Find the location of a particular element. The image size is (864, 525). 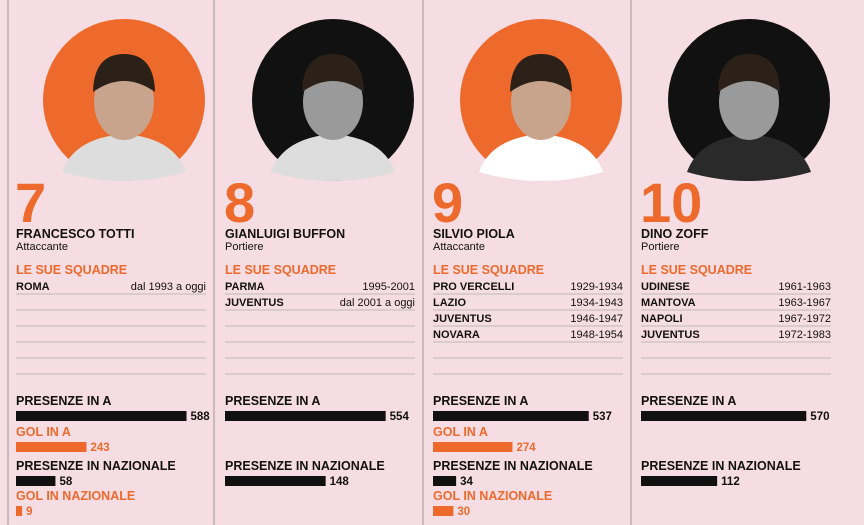

team-period: 1961-1963 is located at coordinates (804, 287).